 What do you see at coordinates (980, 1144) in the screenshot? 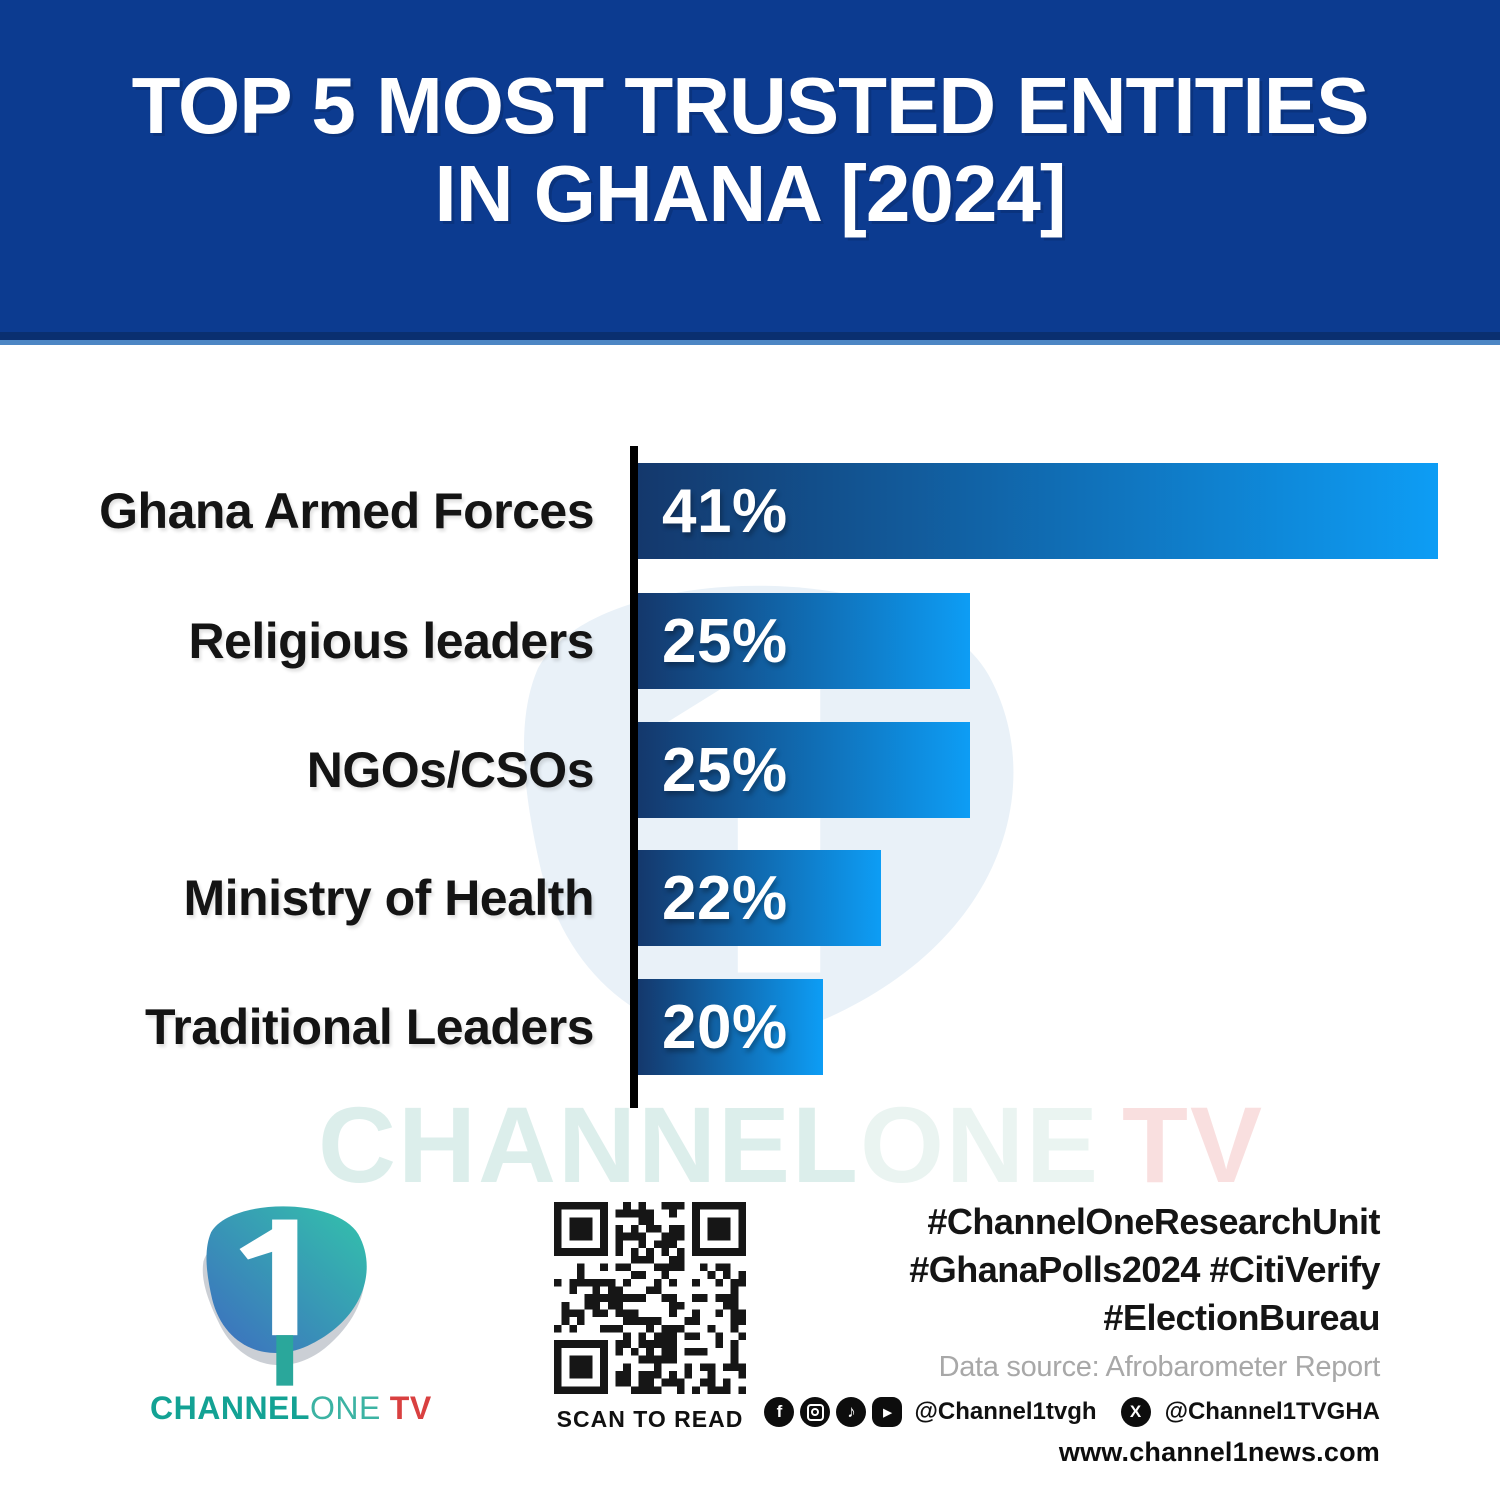
I see `watermark-one: ONE` at bounding box center [980, 1144].